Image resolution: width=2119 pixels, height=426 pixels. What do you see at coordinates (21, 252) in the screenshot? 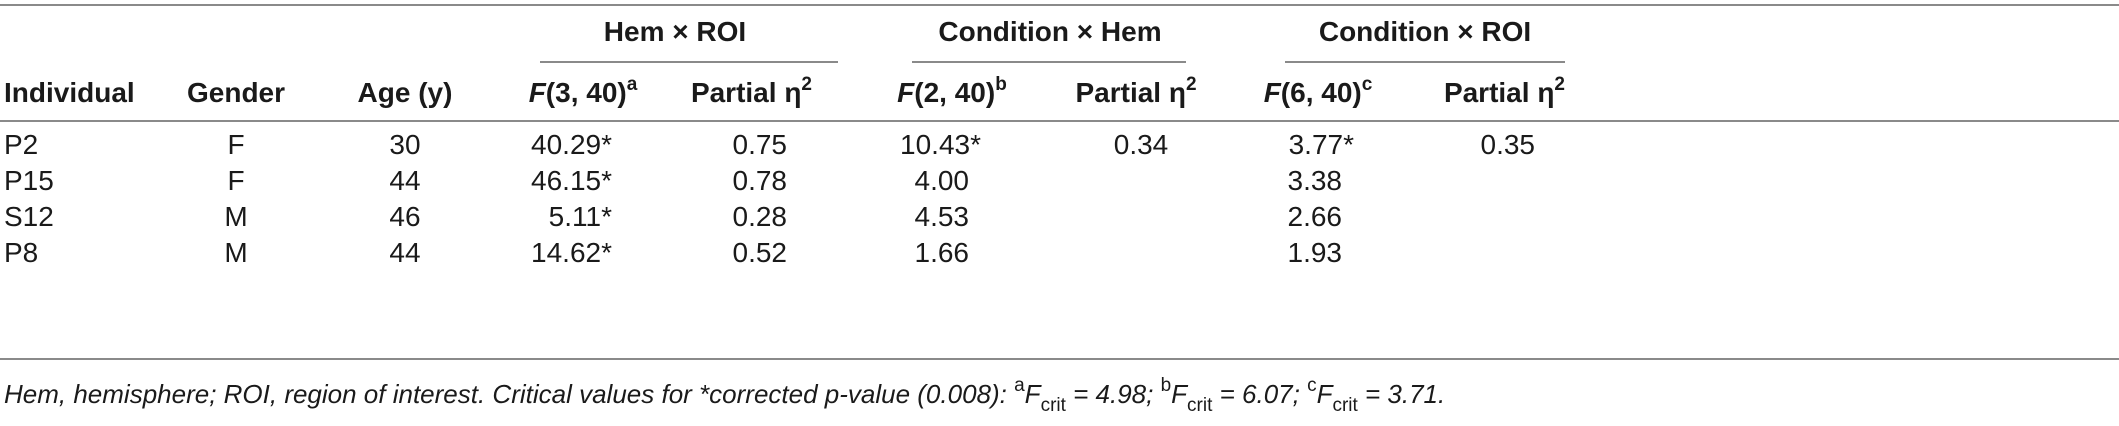
I see `cell-individual: P8` at bounding box center [21, 252].